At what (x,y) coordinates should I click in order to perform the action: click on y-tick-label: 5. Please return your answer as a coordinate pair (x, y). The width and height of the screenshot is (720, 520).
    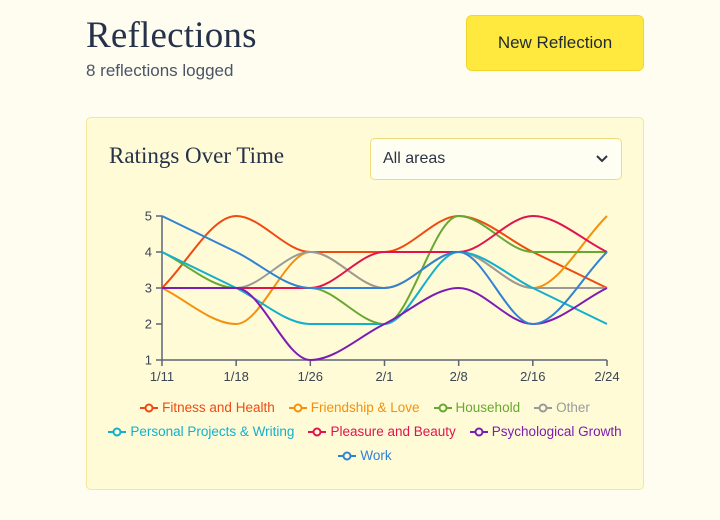
    Looking at the image, I should click on (148, 216).